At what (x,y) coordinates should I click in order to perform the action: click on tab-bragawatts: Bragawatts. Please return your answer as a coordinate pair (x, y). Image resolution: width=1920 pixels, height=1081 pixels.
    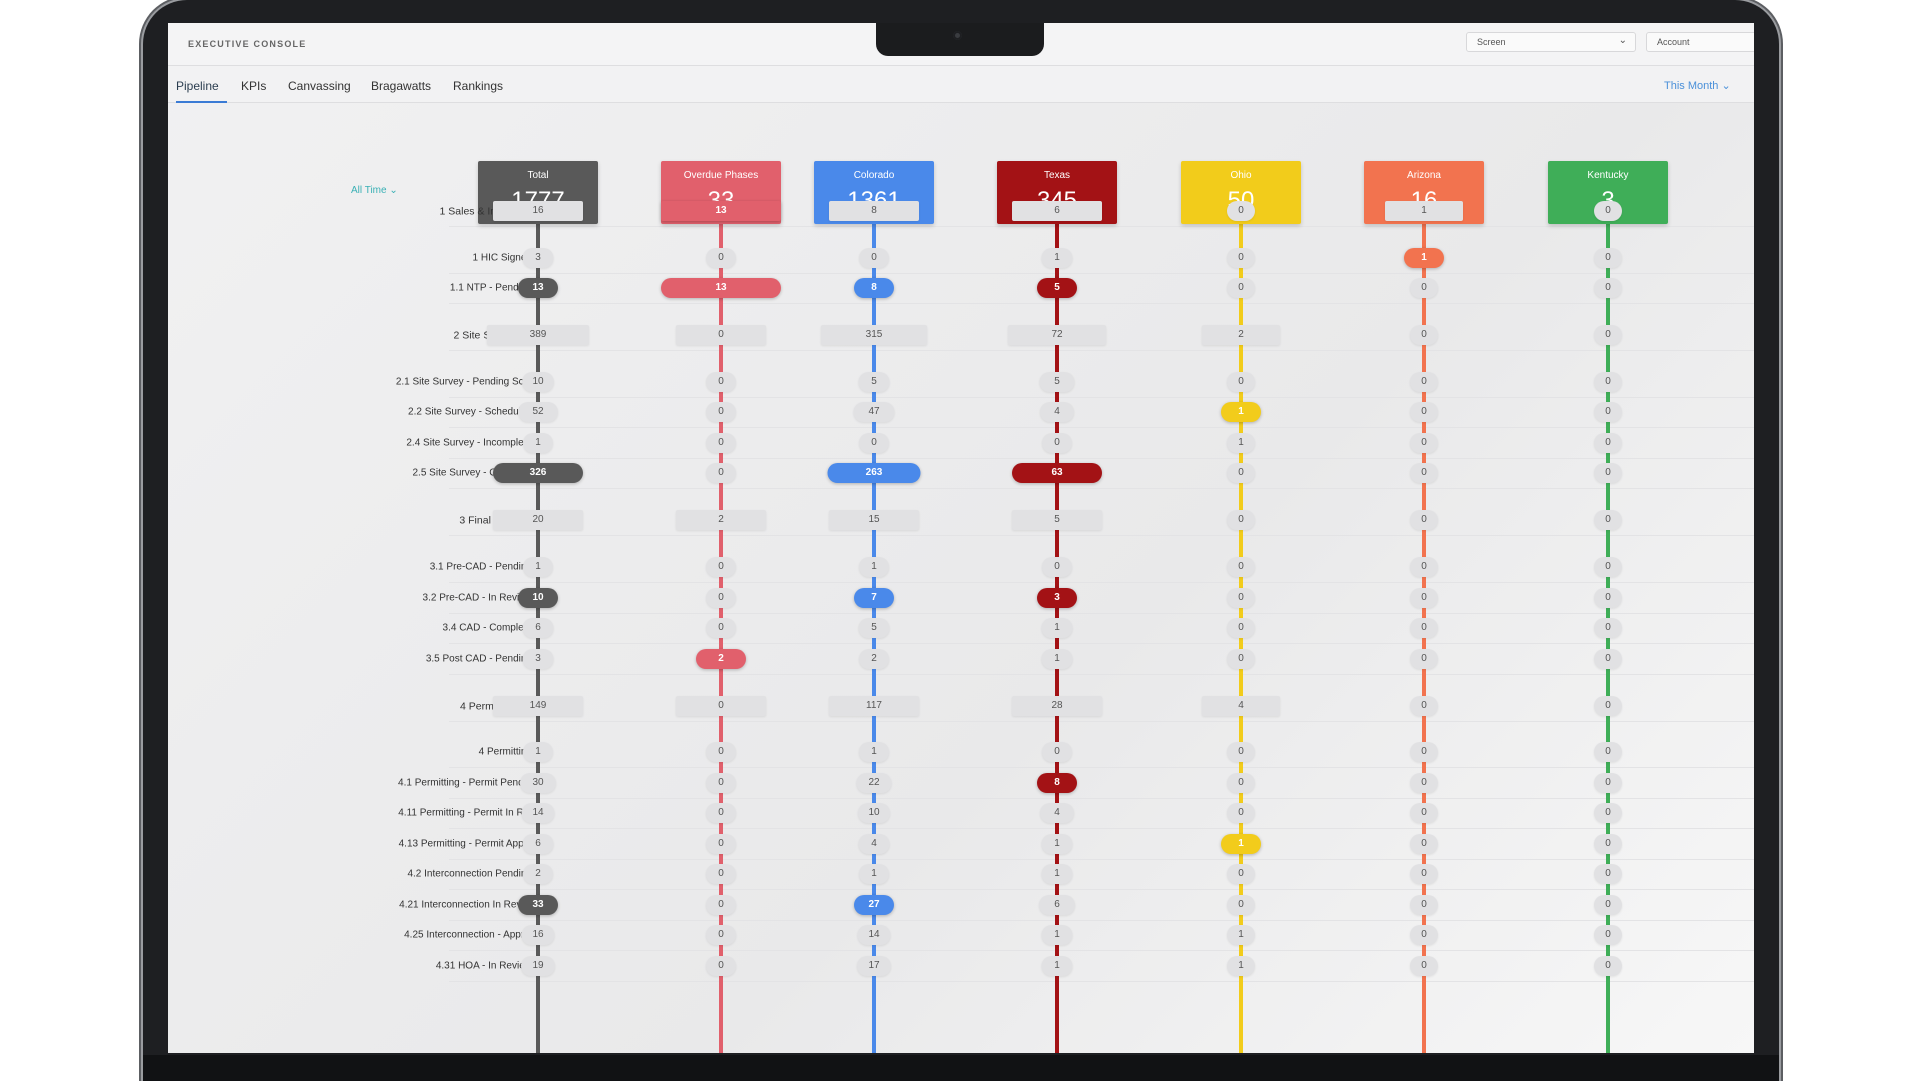
    Looking at the image, I should click on (401, 86).